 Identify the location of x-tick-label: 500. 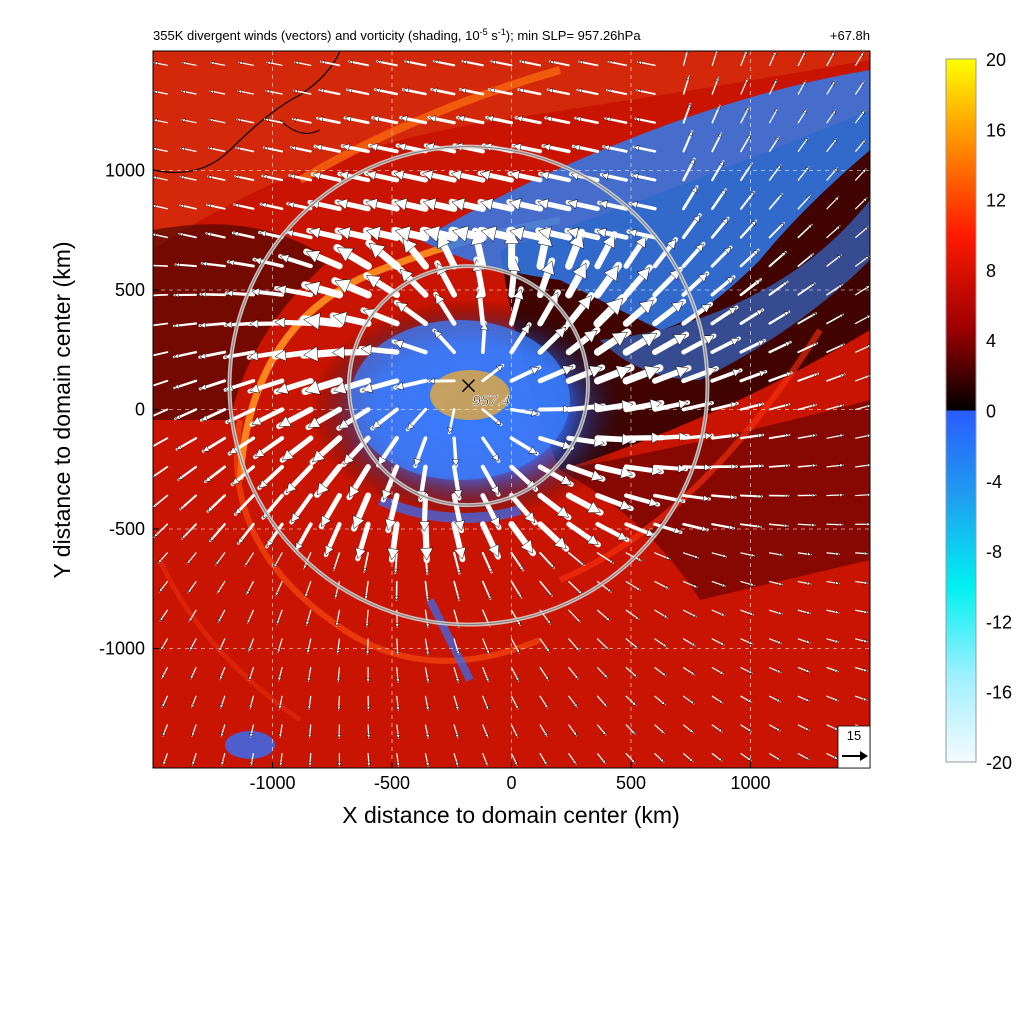
(631, 783).